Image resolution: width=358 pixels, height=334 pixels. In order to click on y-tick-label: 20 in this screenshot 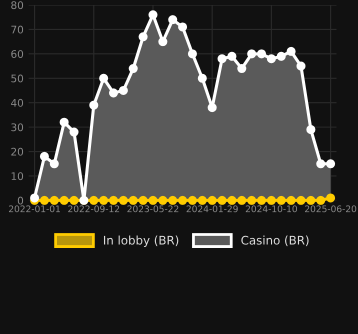, I will do `click(17, 152)`.